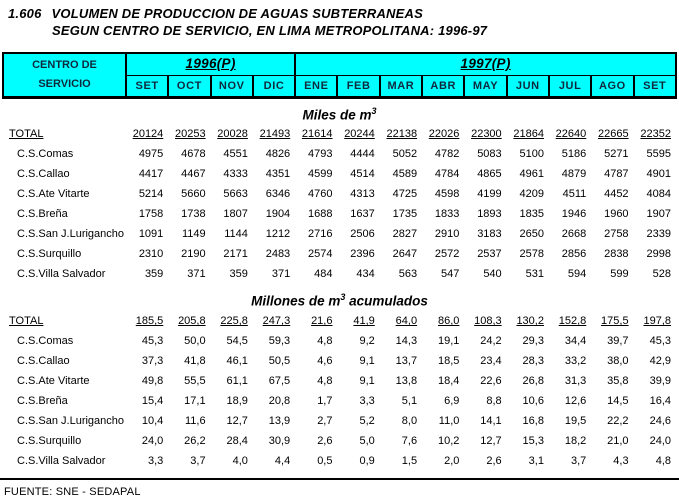  I want to click on data-cell: 3183, so click(489, 234).